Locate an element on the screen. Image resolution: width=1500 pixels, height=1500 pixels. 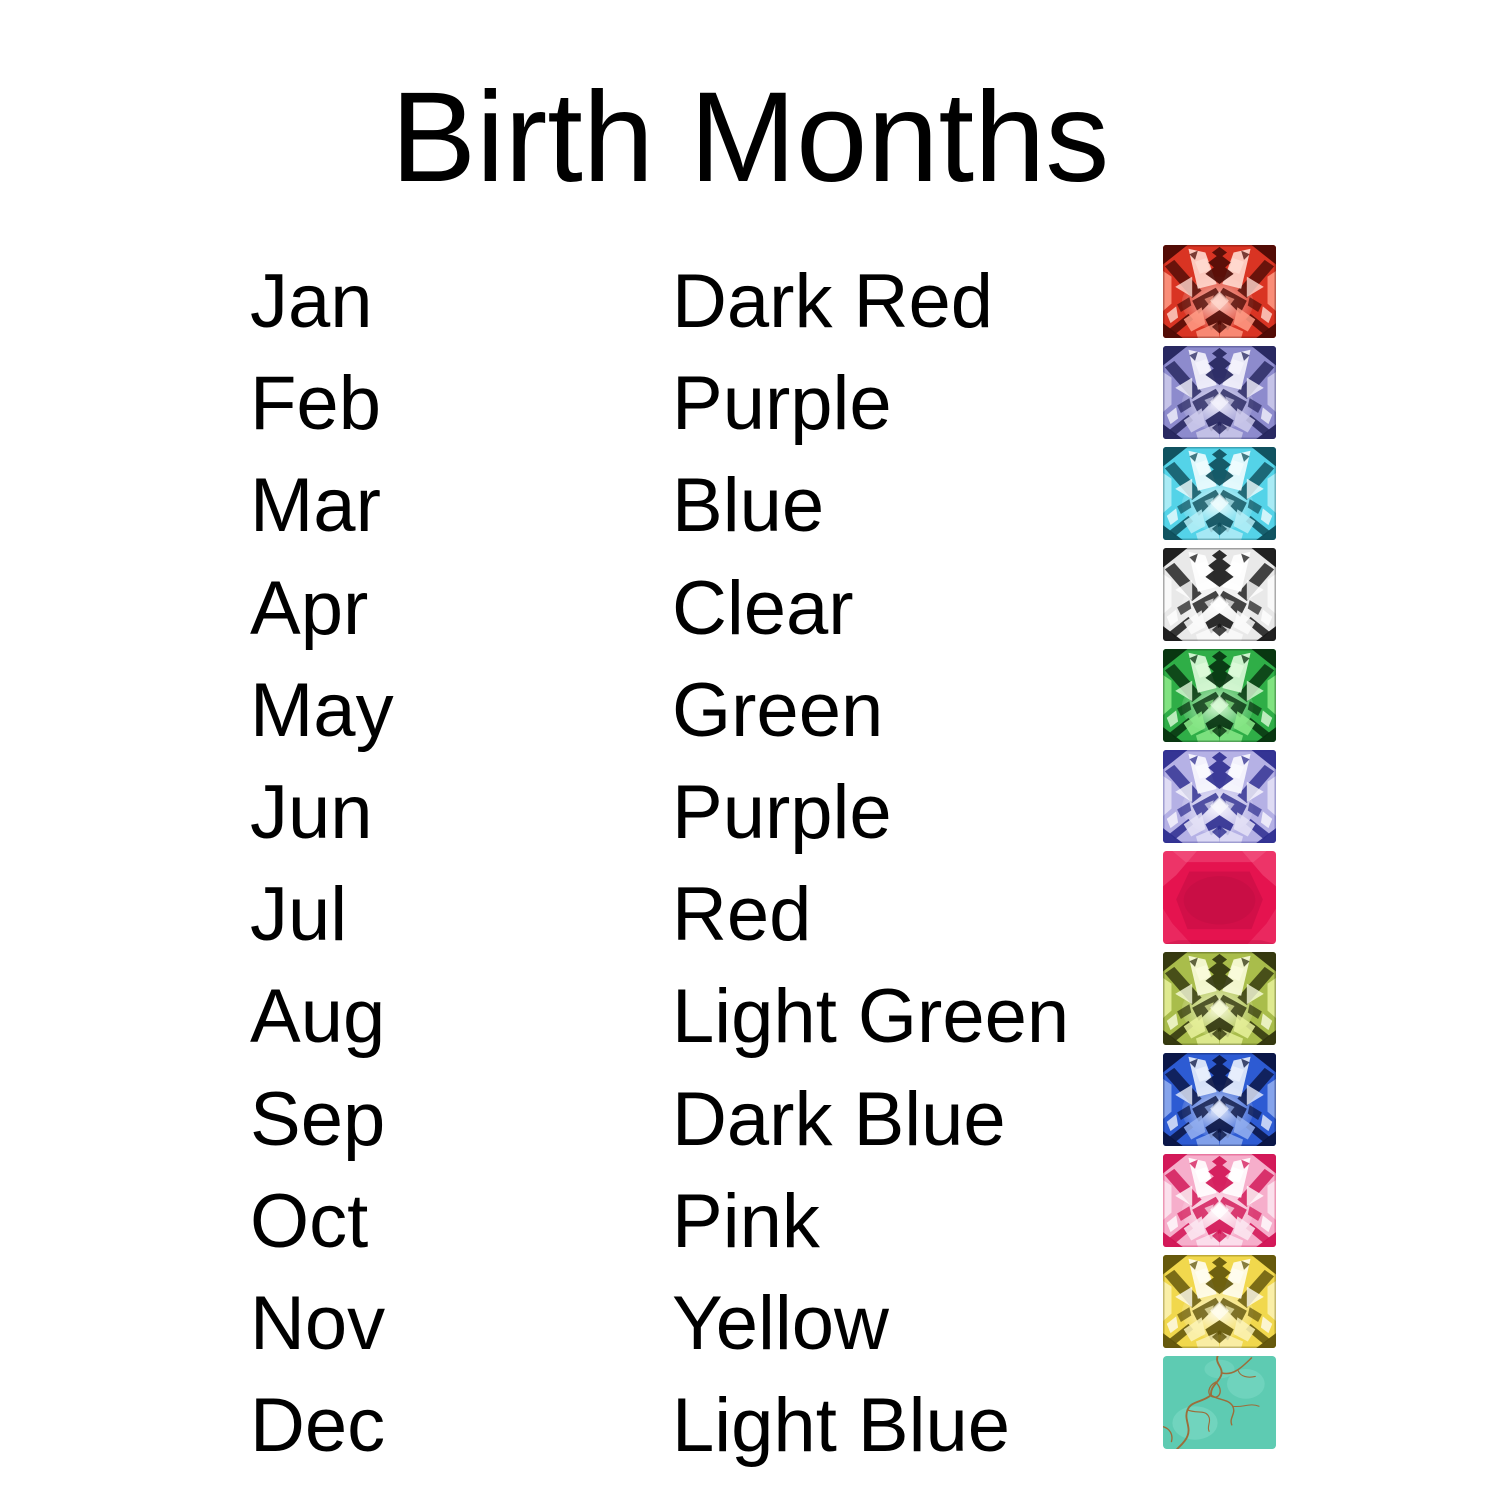
table-row: Dec Light Blue is located at coordinates (750, 1416).